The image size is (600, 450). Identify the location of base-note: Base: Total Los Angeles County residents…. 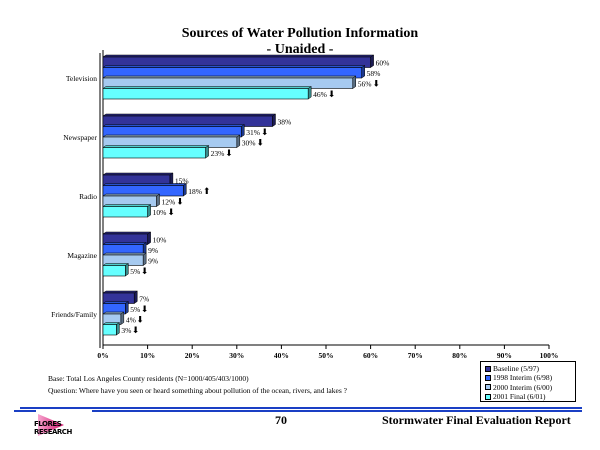
(148, 378).